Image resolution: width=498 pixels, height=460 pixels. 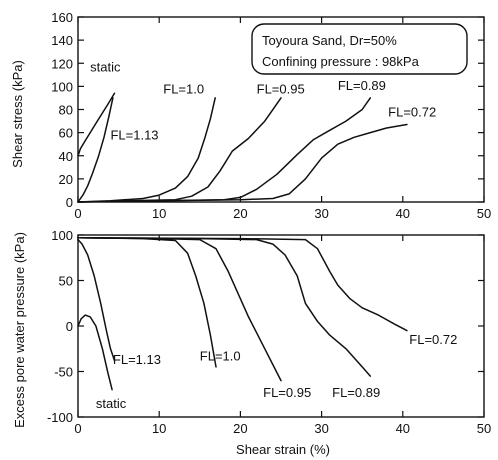 I want to click on shear-stress-curve-label: FL=1.0, so click(x=183, y=88).